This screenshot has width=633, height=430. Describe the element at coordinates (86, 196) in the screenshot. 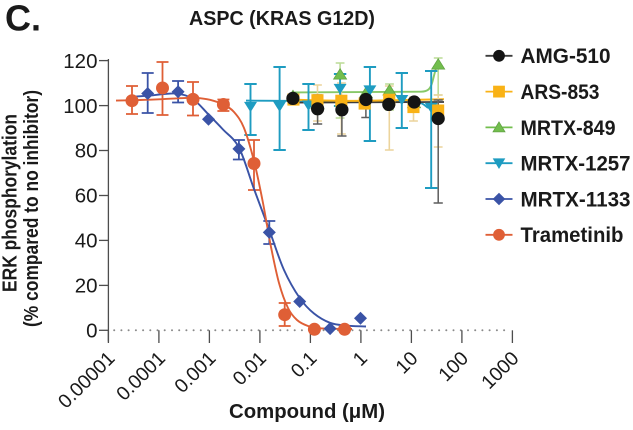

I see `svg-text: 60` at that location.